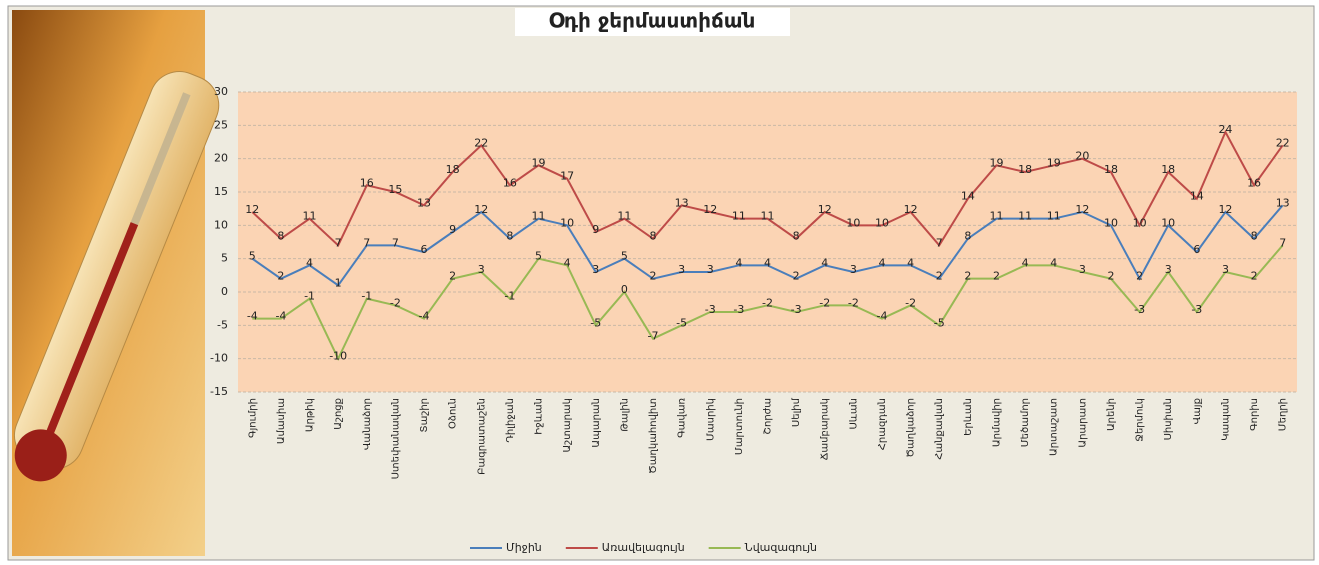 The height and width of the screenshot is (565, 1319). Describe the element at coordinates (338, 414) in the screenshot. I see `x-tick-label: Աշոցք` at that location.